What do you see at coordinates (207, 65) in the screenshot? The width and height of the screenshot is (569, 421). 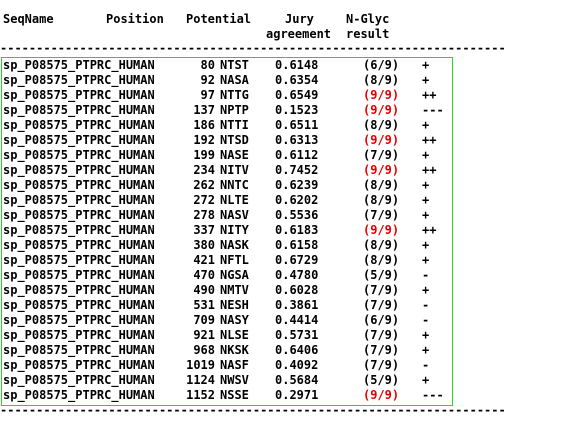 I see `position-cell: 80` at bounding box center [207, 65].